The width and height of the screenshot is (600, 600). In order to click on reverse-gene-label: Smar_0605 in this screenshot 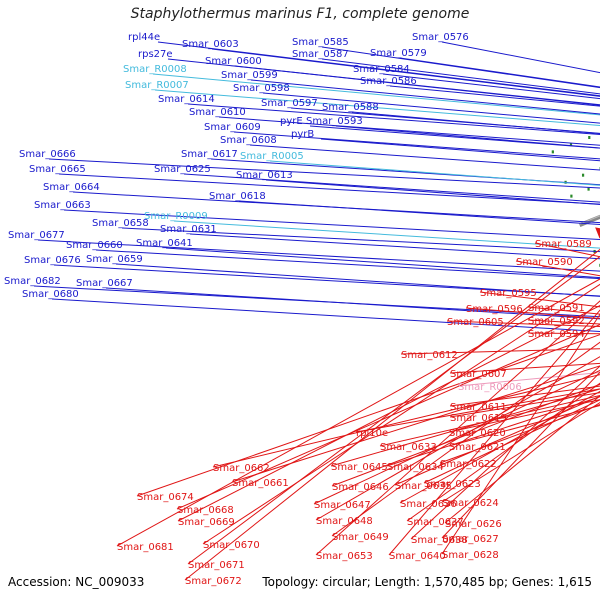, I will do `click(475, 322)`.